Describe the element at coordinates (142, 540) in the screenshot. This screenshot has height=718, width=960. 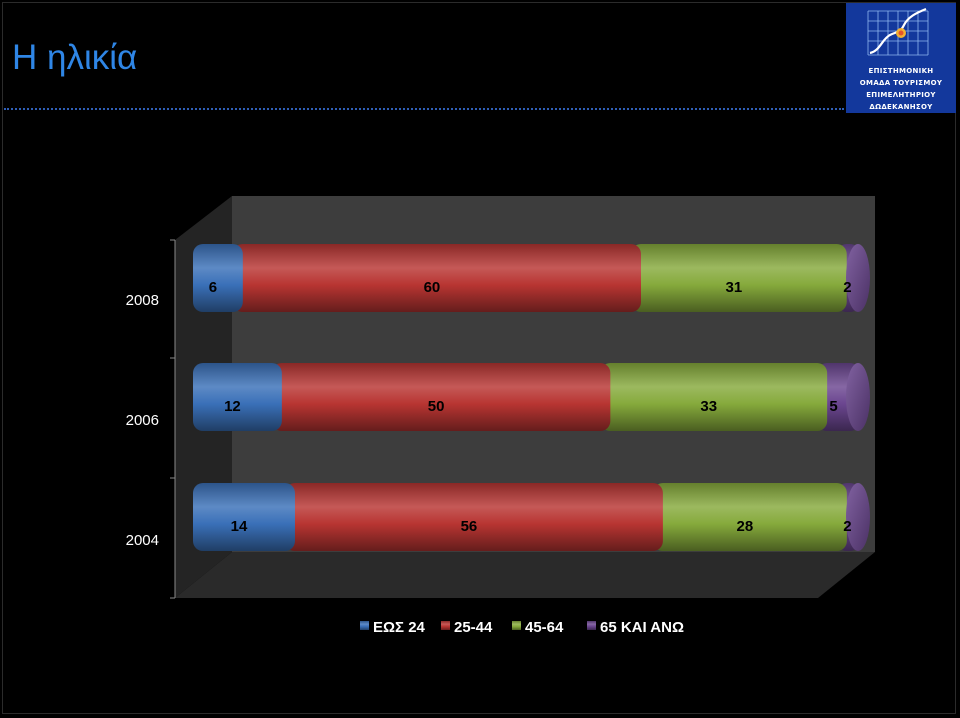
I see `category-label: 2004` at that location.